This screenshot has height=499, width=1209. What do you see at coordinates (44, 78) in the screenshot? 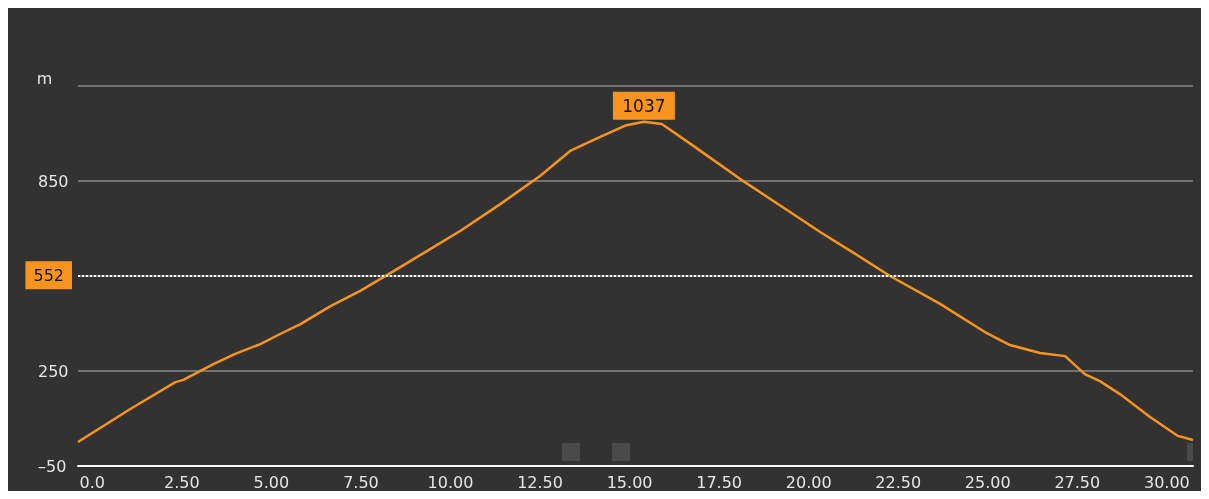
I see `y-axis-title: m` at bounding box center [44, 78].